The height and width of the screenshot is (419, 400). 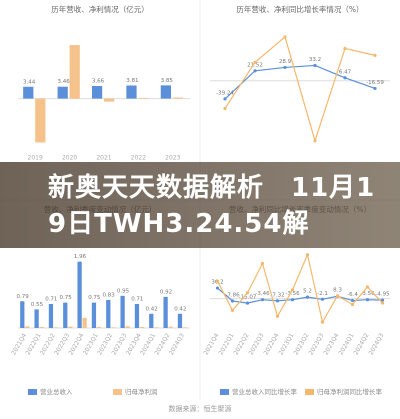 I want to click on value-label: 1.96, so click(x=80, y=257).